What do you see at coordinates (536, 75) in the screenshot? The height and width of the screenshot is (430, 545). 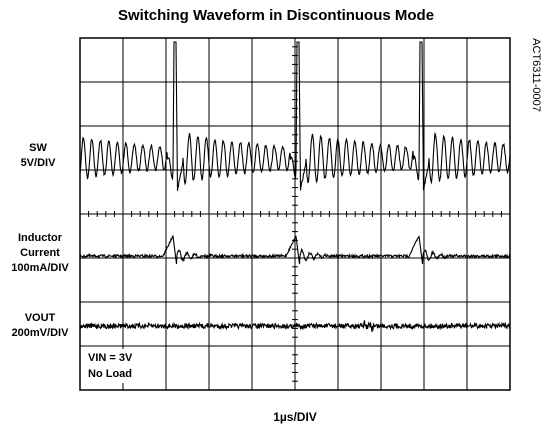 I see `figure-id: ACT6311-0007` at bounding box center [536, 75].